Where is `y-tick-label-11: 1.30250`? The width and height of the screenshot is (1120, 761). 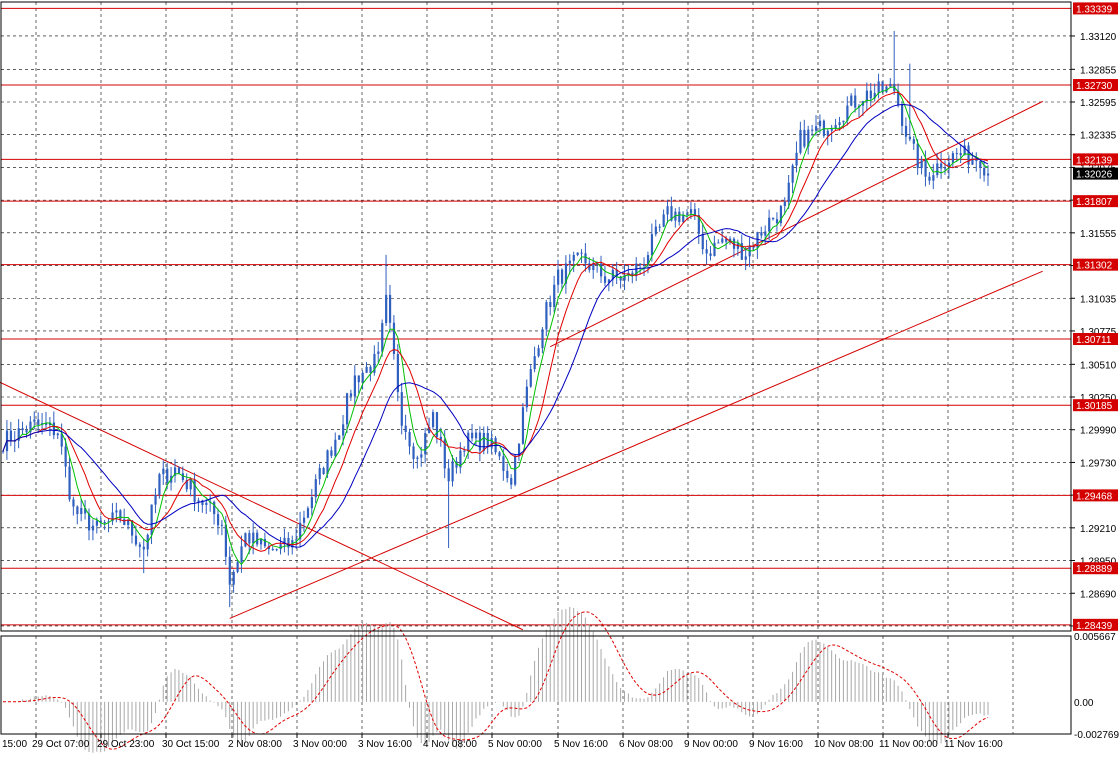 y-tick-label-11: 1.30250 is located at coordinates (1098, 398).